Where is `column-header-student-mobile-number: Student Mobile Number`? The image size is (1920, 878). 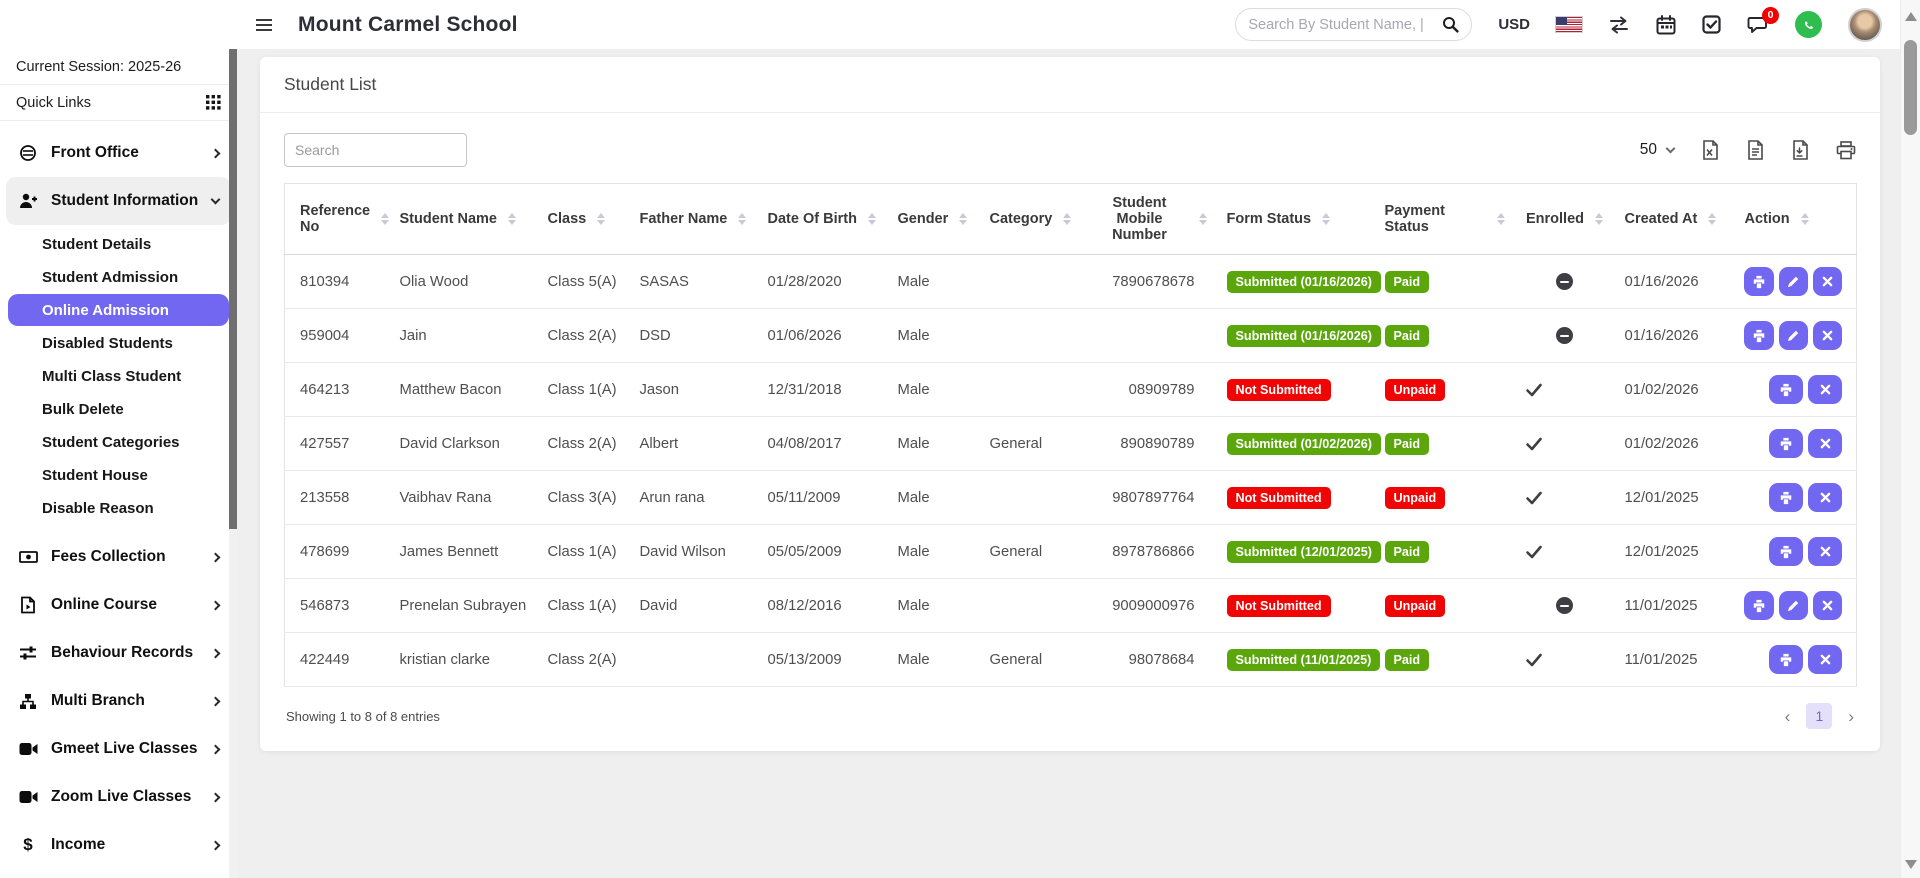
column-header-student-mobile-number: Student Mobile Number is located at coordinates (1149, 219).